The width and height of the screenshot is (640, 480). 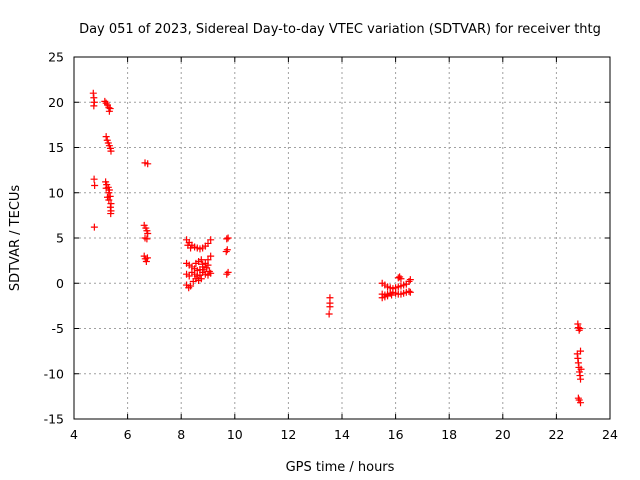 What do you see at coordinates (610, 434) in the screenshot?
I see `x-tick-label: 24` at bounding box center [610, 434].